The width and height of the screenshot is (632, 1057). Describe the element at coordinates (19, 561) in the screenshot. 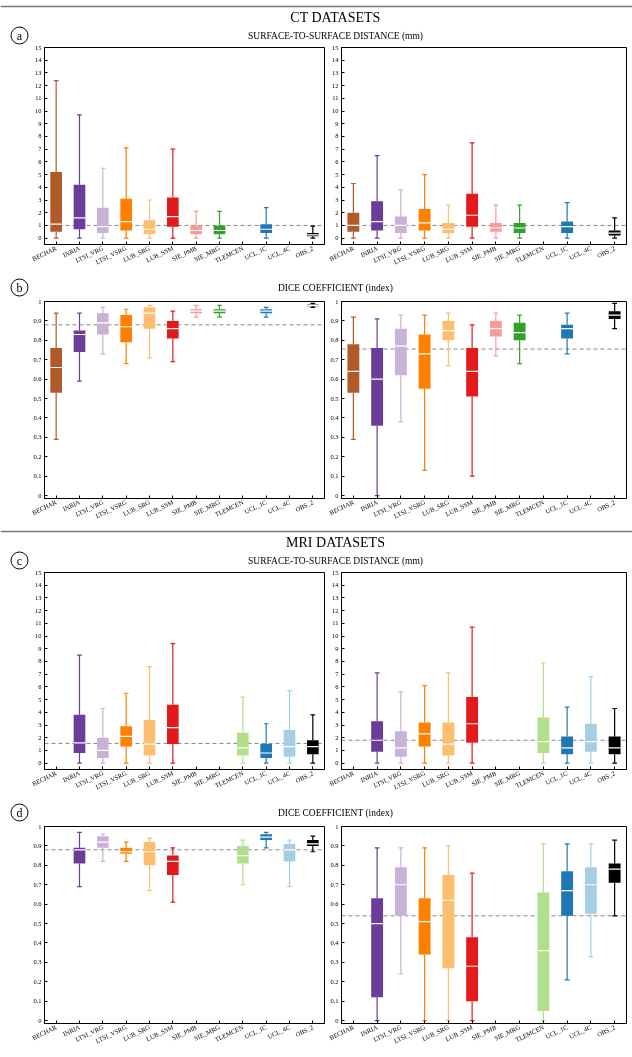

I see `text: c` at that location.